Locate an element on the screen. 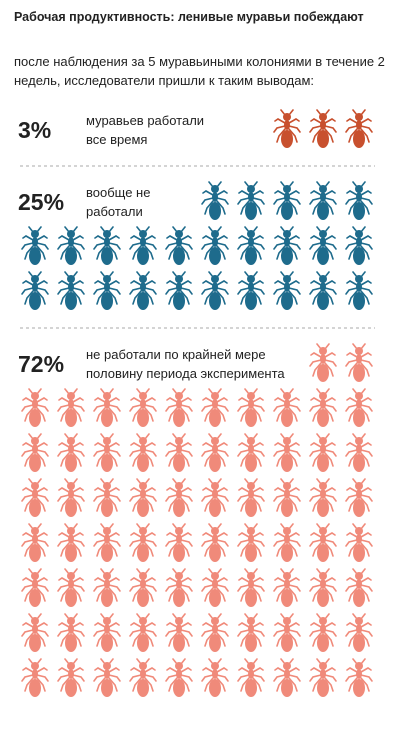 This screenshot has height=740, width=400. category-label: муравьев работали все время is located at coordinates (145, 130).